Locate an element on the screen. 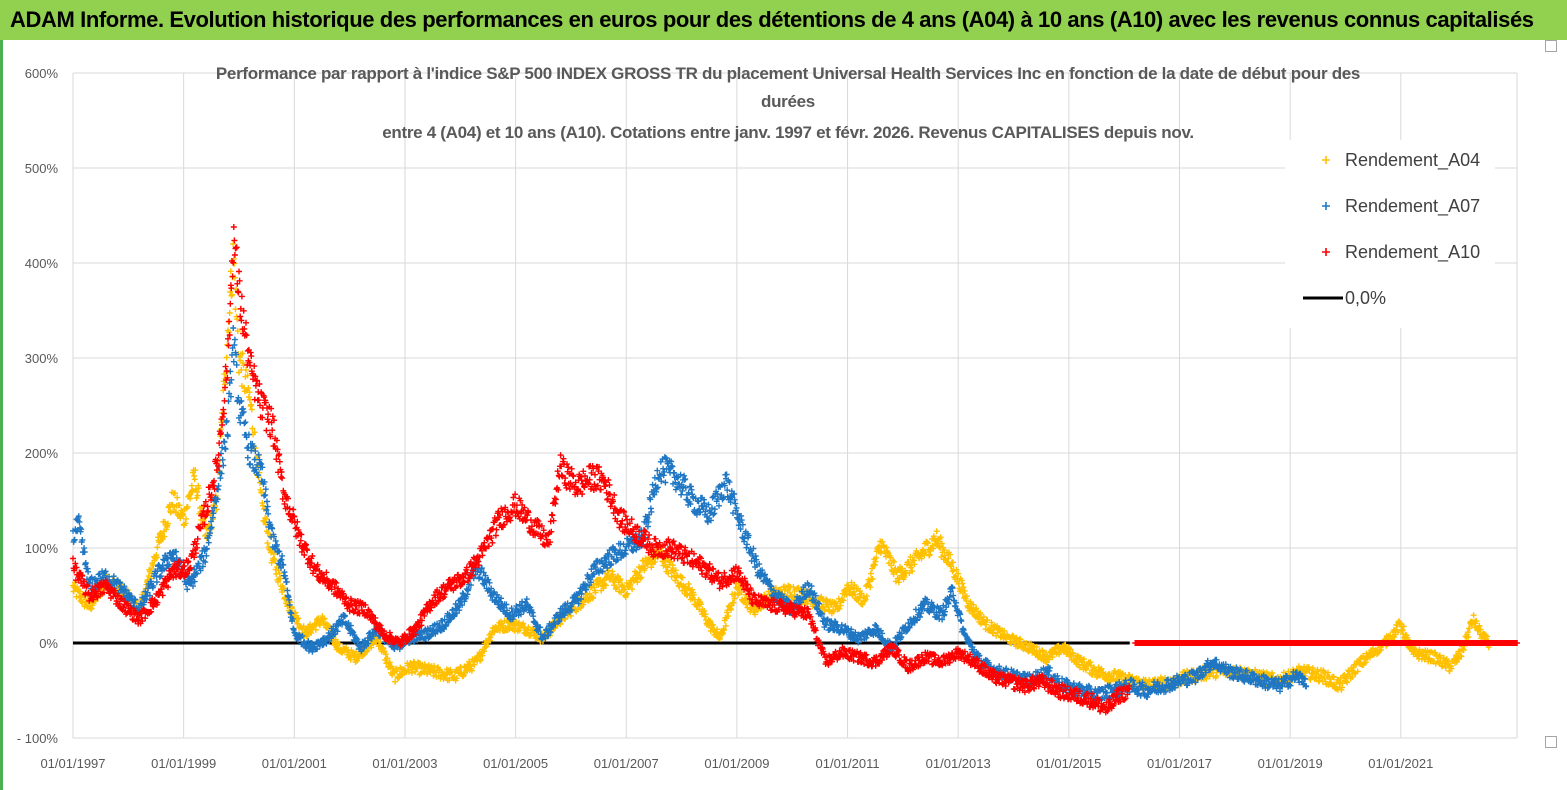 The width and height of the screenshot is (1567, 790). y-tick-label: 500% is located at coordinates (42, 168).